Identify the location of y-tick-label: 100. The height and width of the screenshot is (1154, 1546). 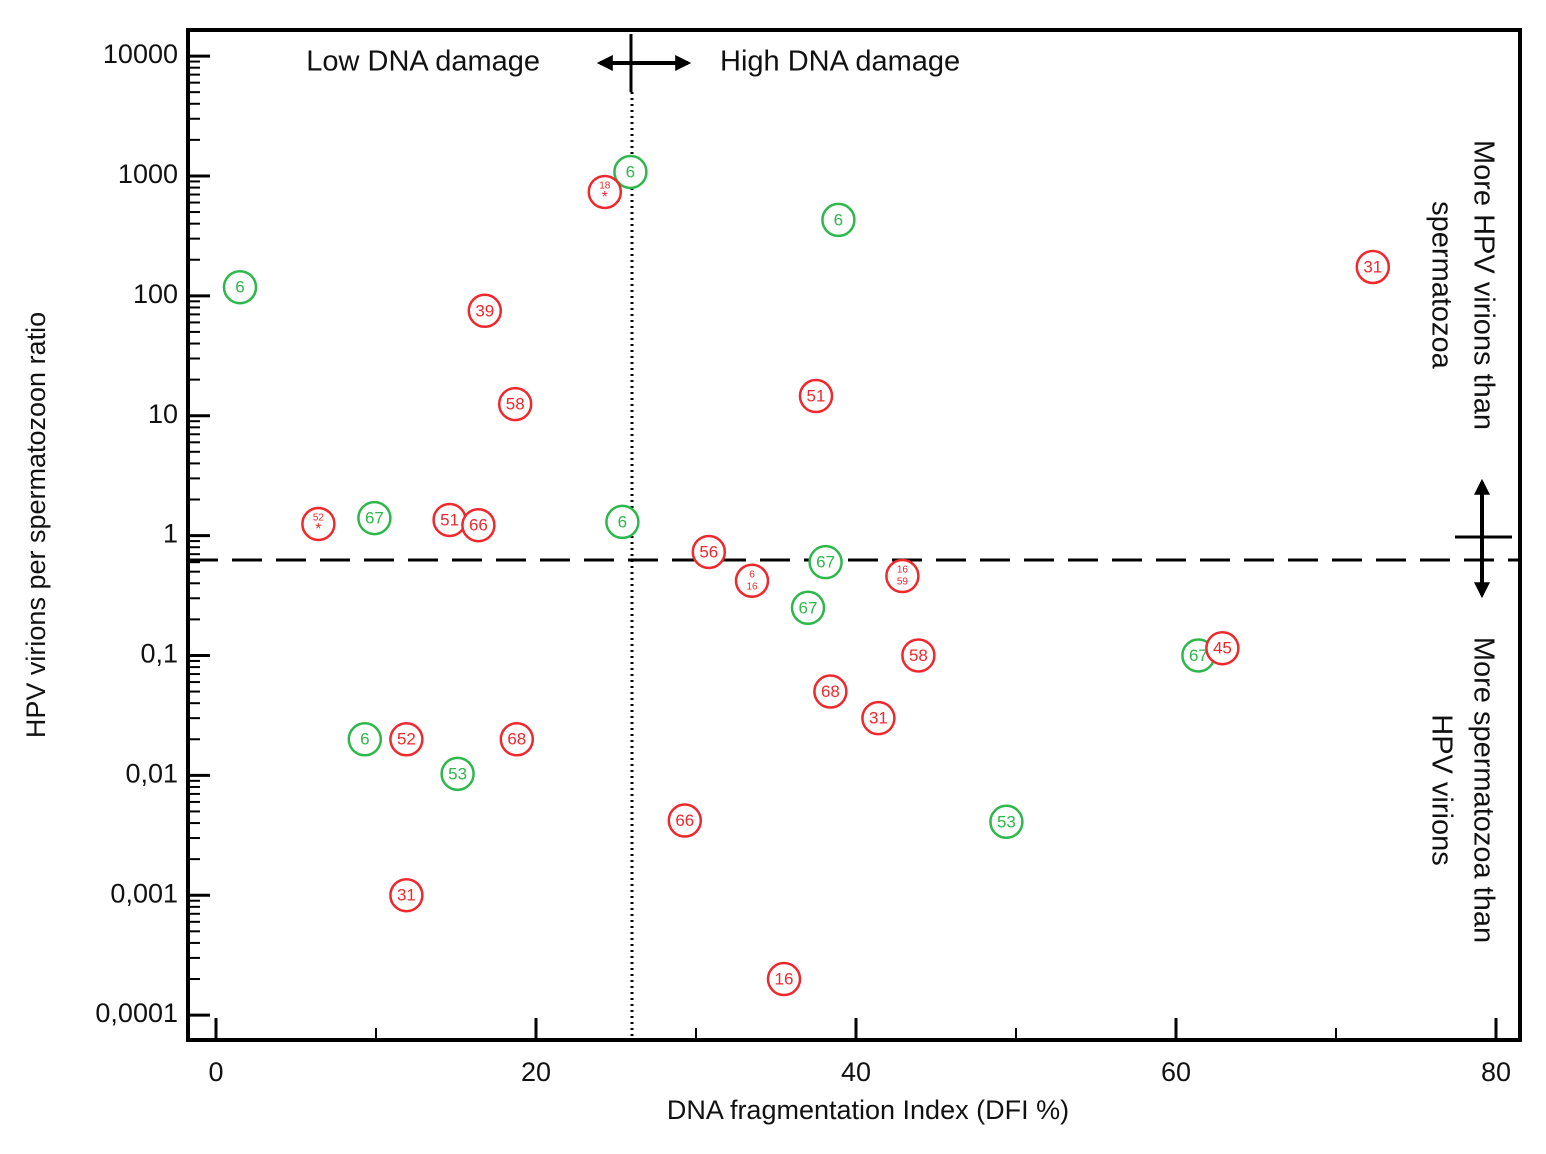
(155, 294).